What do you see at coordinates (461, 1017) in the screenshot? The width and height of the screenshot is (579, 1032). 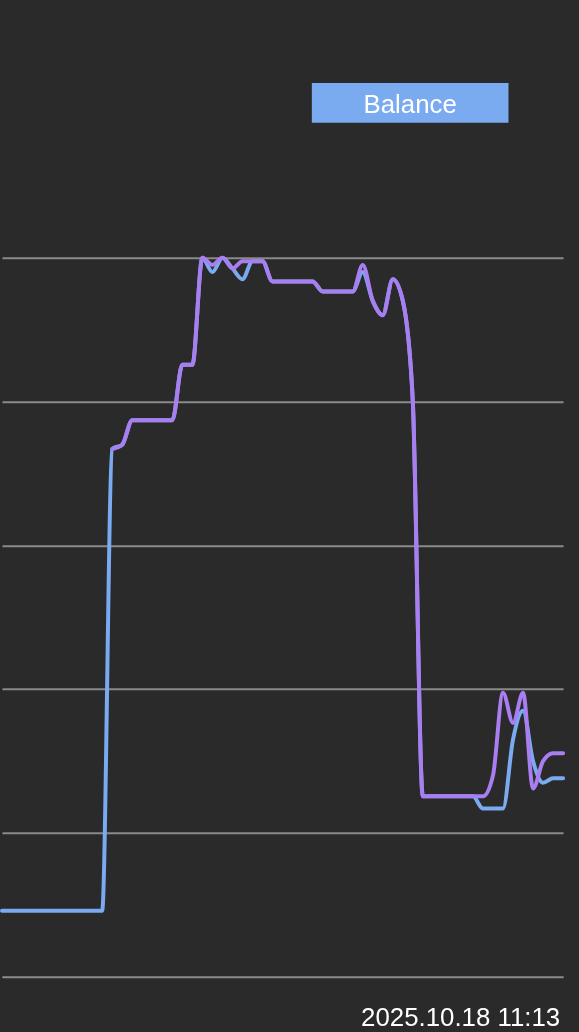 I see `text: 2025.10.18 11:13` at bounding box center [461, 1017].